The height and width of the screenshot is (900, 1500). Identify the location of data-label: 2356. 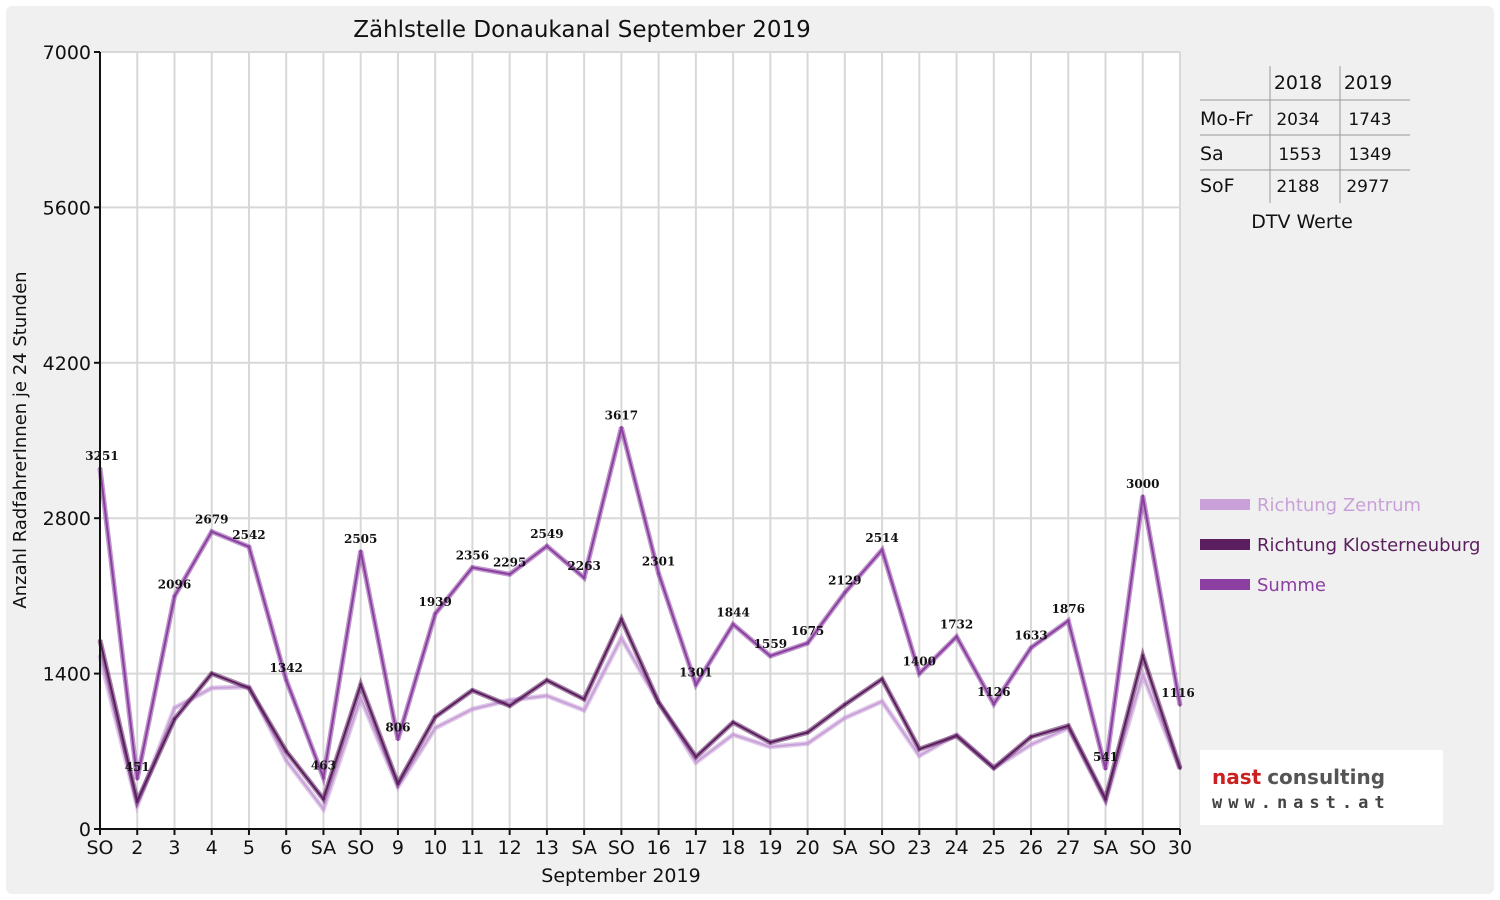
(472, 555).